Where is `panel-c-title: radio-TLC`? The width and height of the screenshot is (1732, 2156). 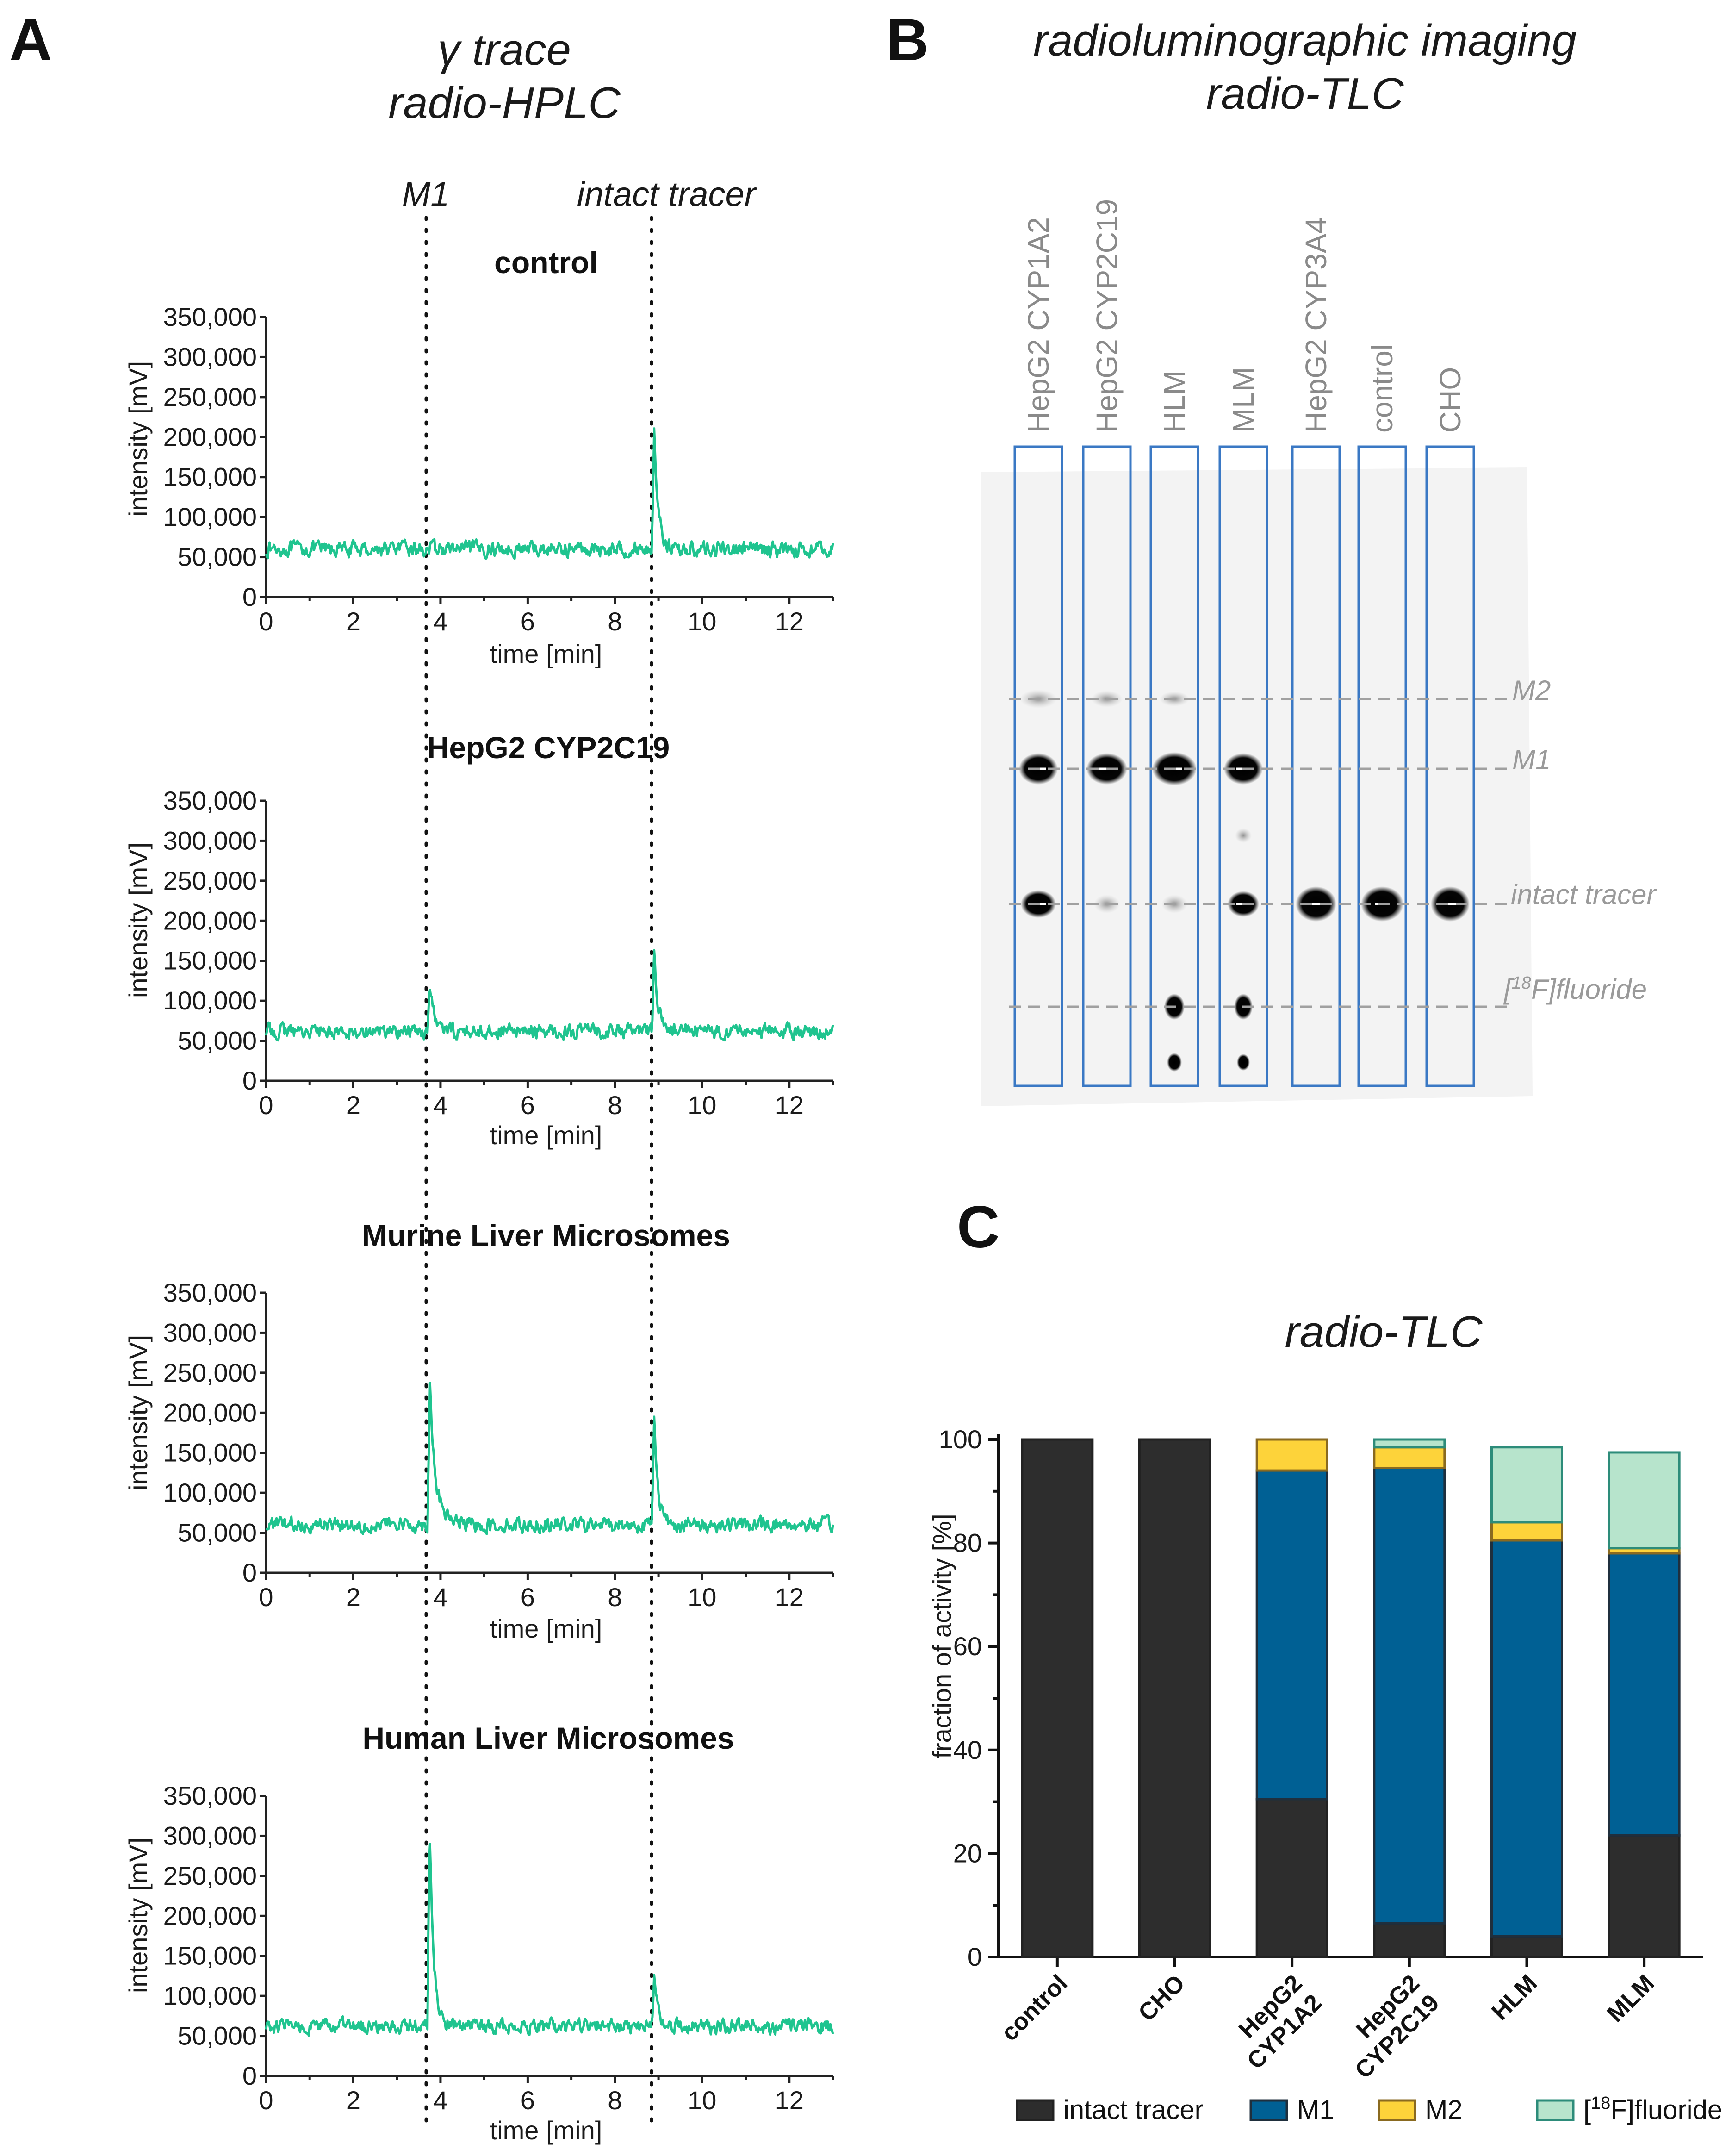
panel-c-title: radio-TLC is located at coordinates (1384, 1332).